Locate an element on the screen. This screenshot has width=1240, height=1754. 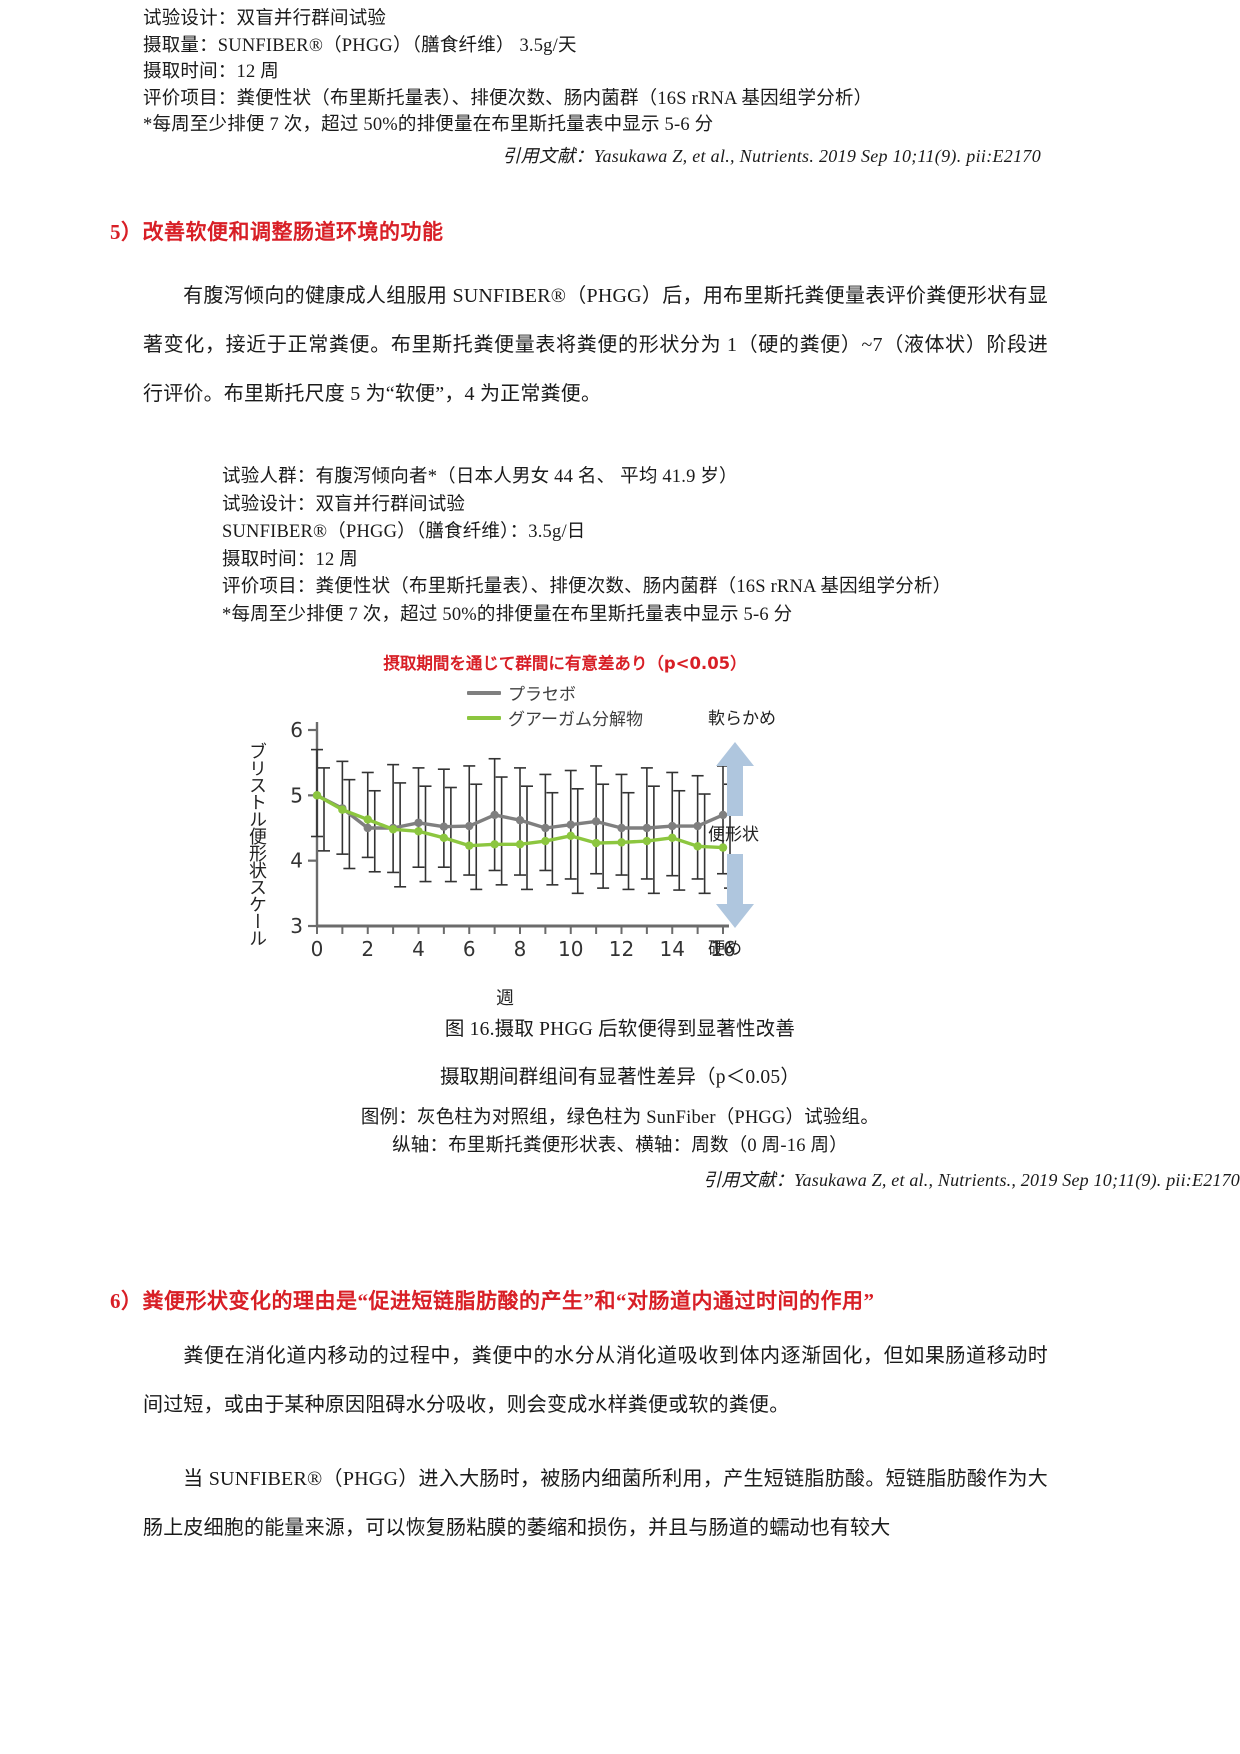
svg-text: 5 is located at coordinates (296, 795).